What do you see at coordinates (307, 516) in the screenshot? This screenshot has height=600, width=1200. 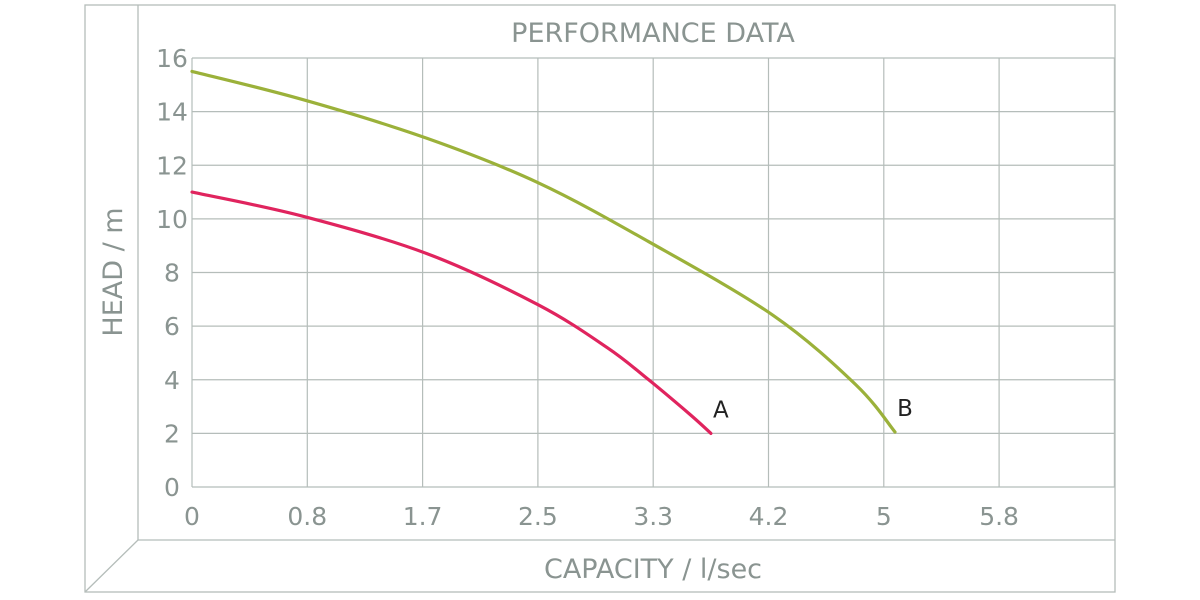 I see `x-tick-label: 0.8` at bounding box center [307, 516].